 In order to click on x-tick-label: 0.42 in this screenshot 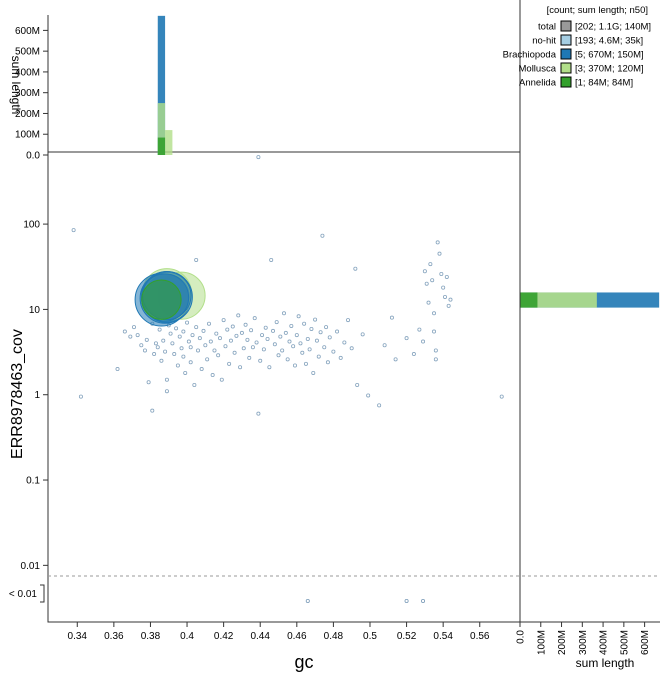, I will do `click(224, 636)`.